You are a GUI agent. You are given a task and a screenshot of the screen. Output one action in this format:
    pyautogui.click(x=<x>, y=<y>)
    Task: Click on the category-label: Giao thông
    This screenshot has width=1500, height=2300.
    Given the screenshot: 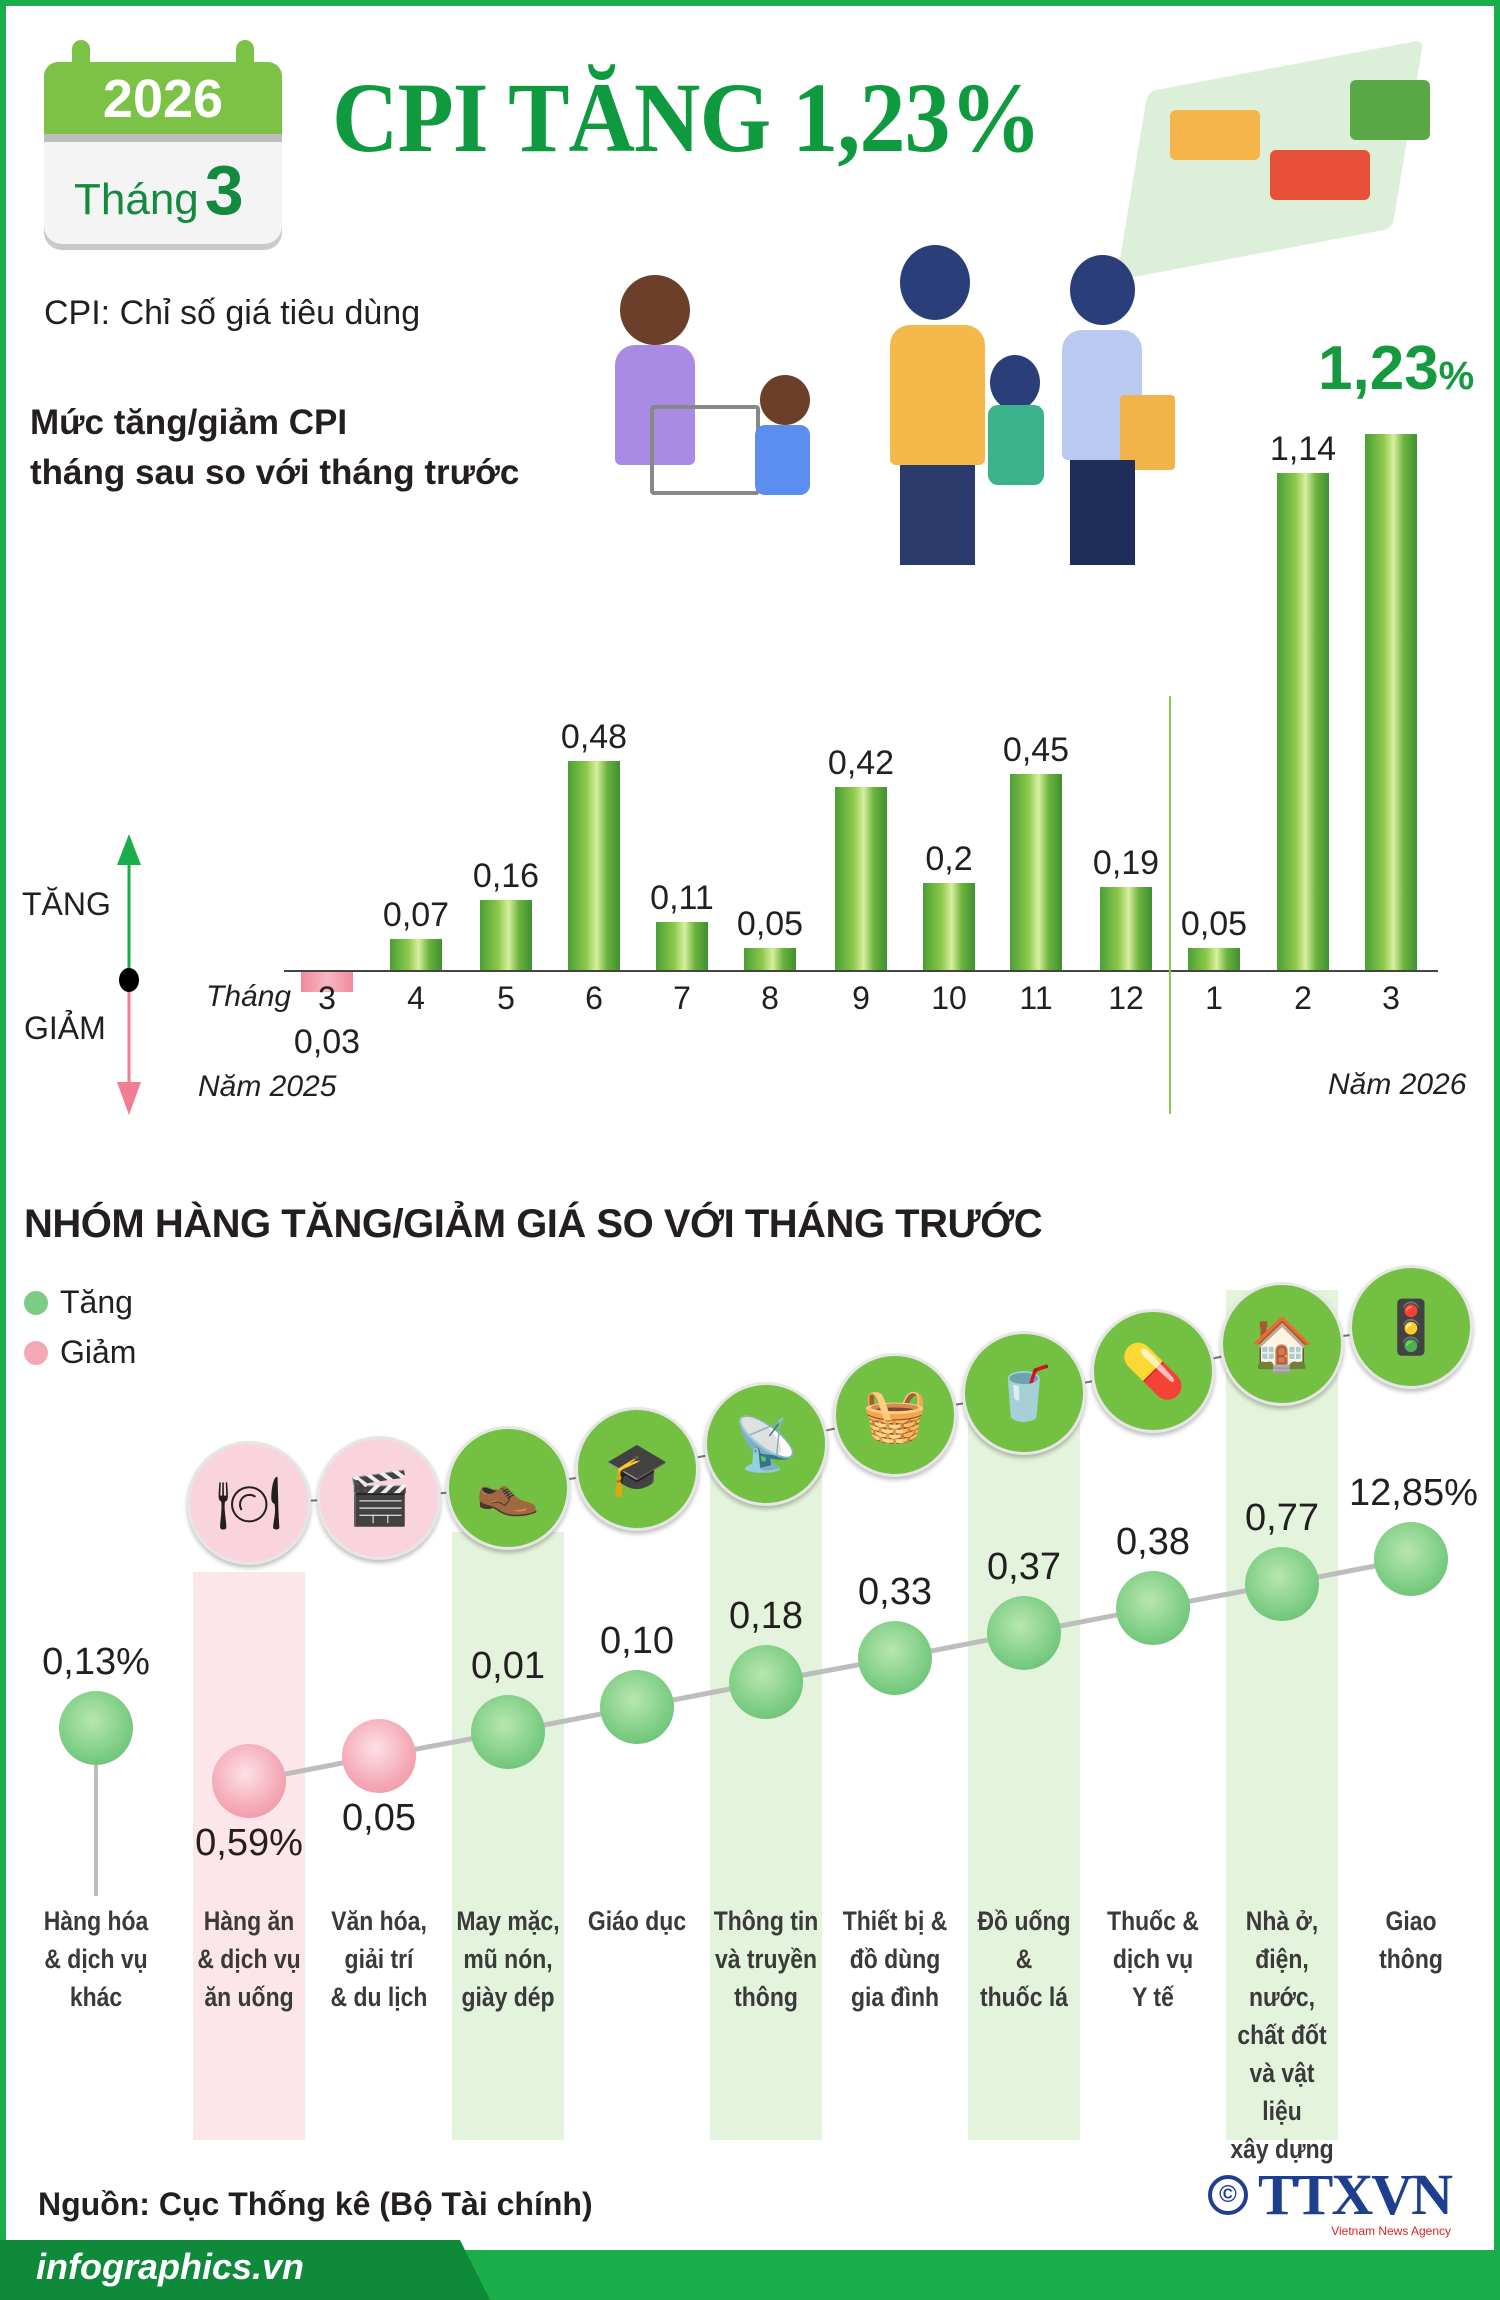 What is the action you would take?
    pyautogui.click(x=1411, y=1940)
    